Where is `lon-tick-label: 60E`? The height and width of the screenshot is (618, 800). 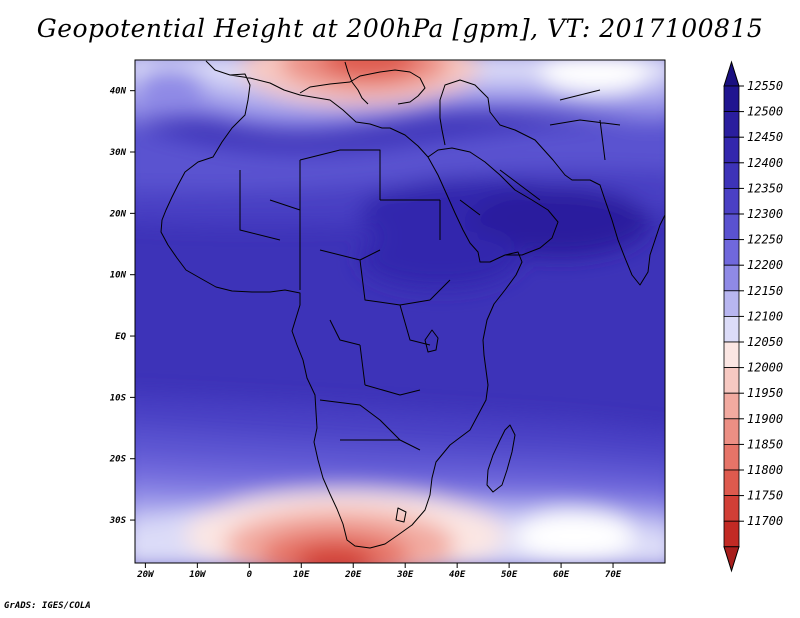 lon-tick-label: 60E is located at coordinates (561, 575).